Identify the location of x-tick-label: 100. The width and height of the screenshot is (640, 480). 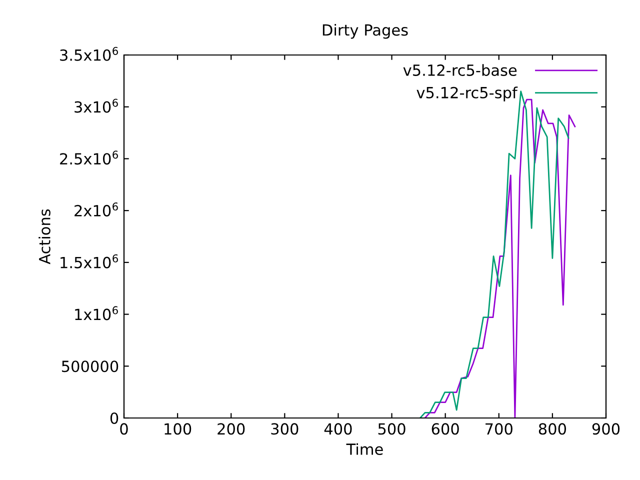
(178, 429).